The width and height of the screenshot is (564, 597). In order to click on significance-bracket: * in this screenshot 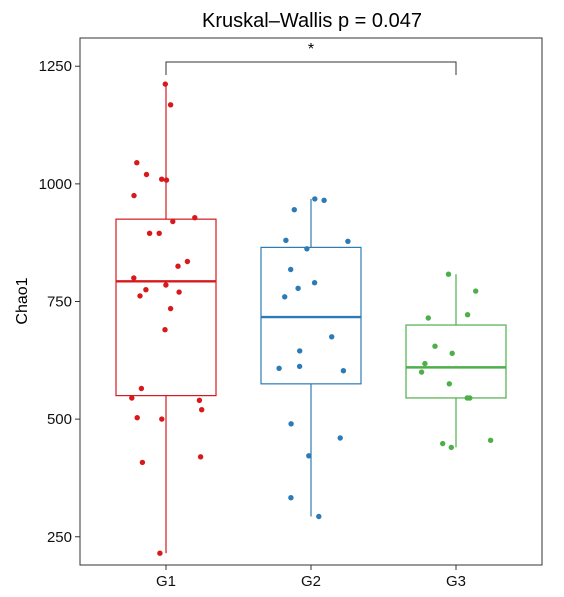, I will do `click(311, 58)`.